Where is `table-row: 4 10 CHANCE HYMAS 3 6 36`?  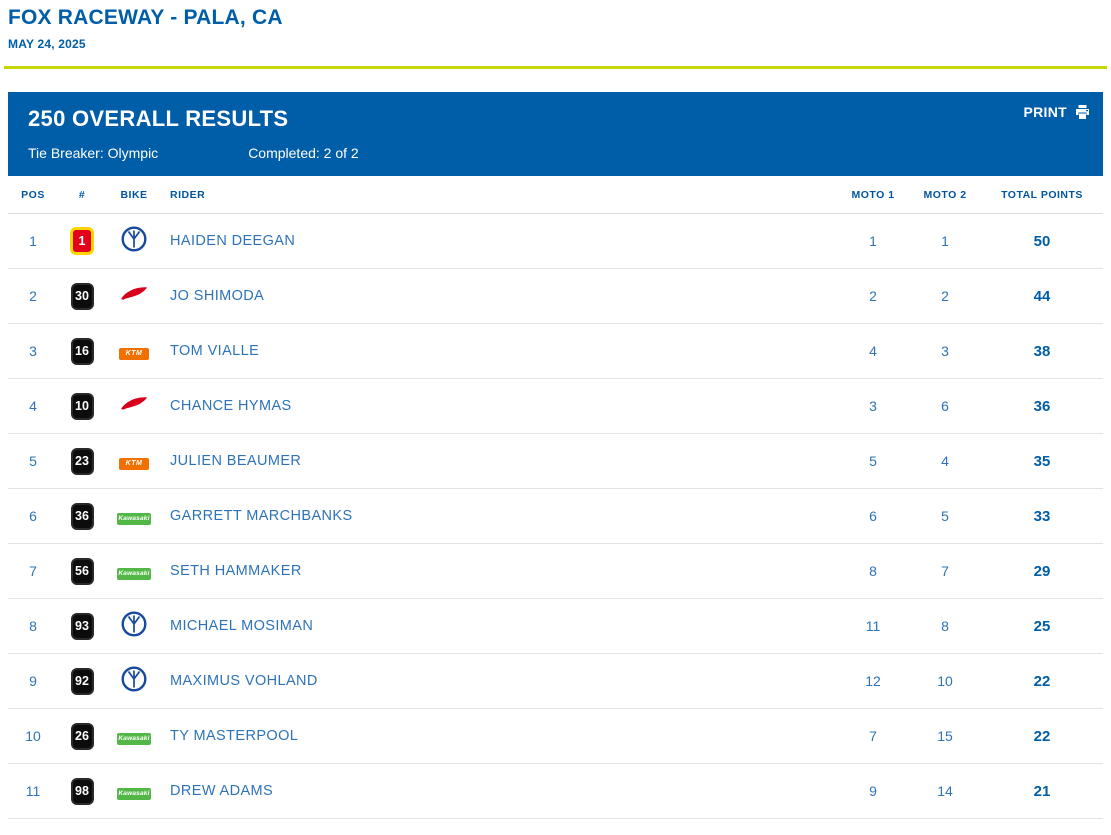
table-row: 4 10 CHANCE HYMAS 3 6 36 is located at coordinates (555, 406).